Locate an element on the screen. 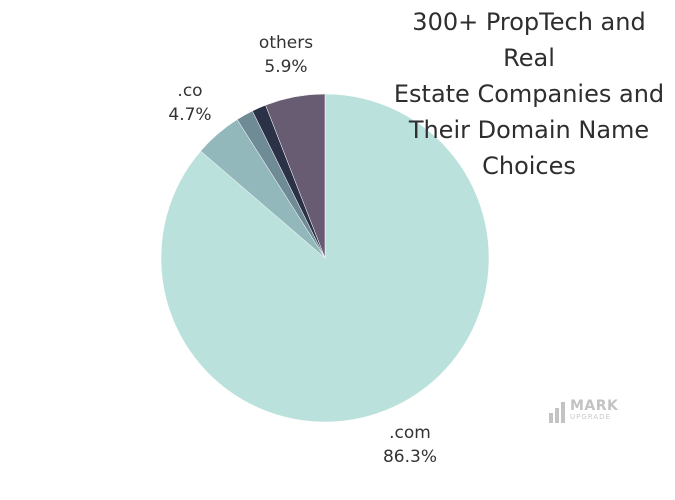 The width and height of the screenshot is (675, 500). slice-label-others-value: 5.9% is located at coordinates (286, 67).